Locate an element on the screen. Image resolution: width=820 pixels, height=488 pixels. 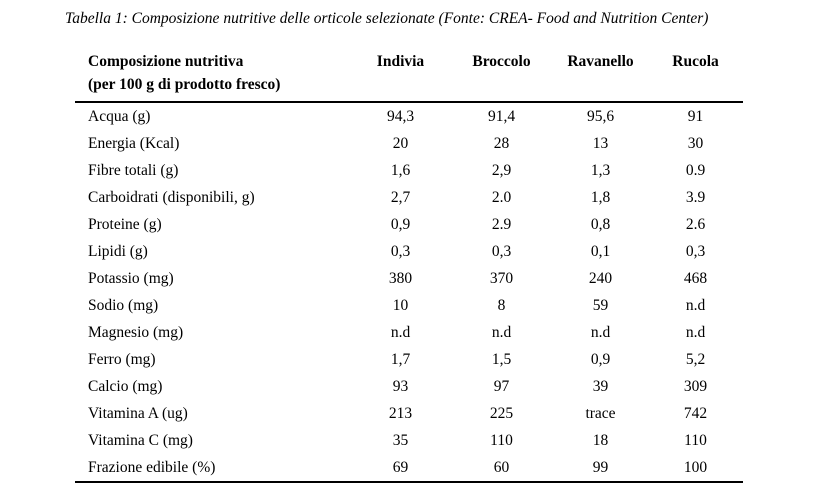
cell-value: 18 is located at coordinates (600, 440).